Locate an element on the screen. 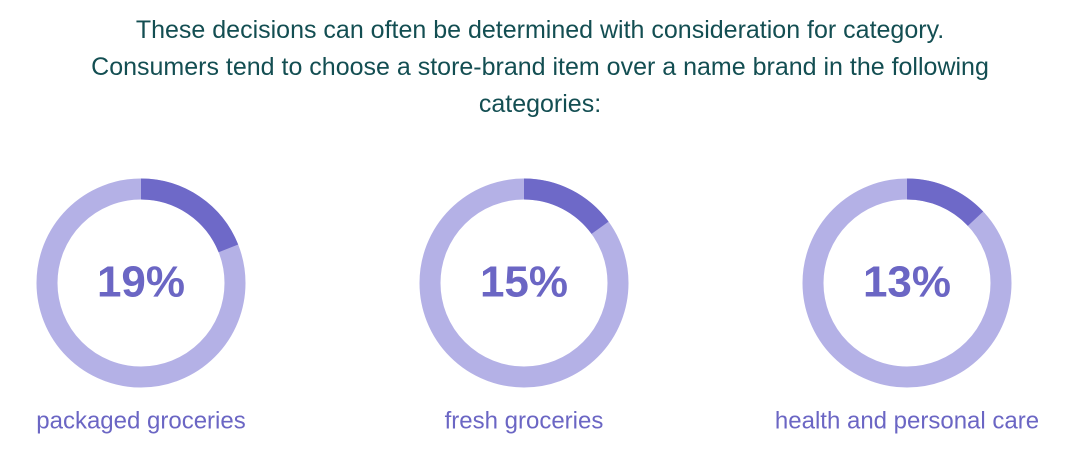 The height and width of the screenshot is (457, 1080). value-label: 13% is located at coordinates (907, 282).